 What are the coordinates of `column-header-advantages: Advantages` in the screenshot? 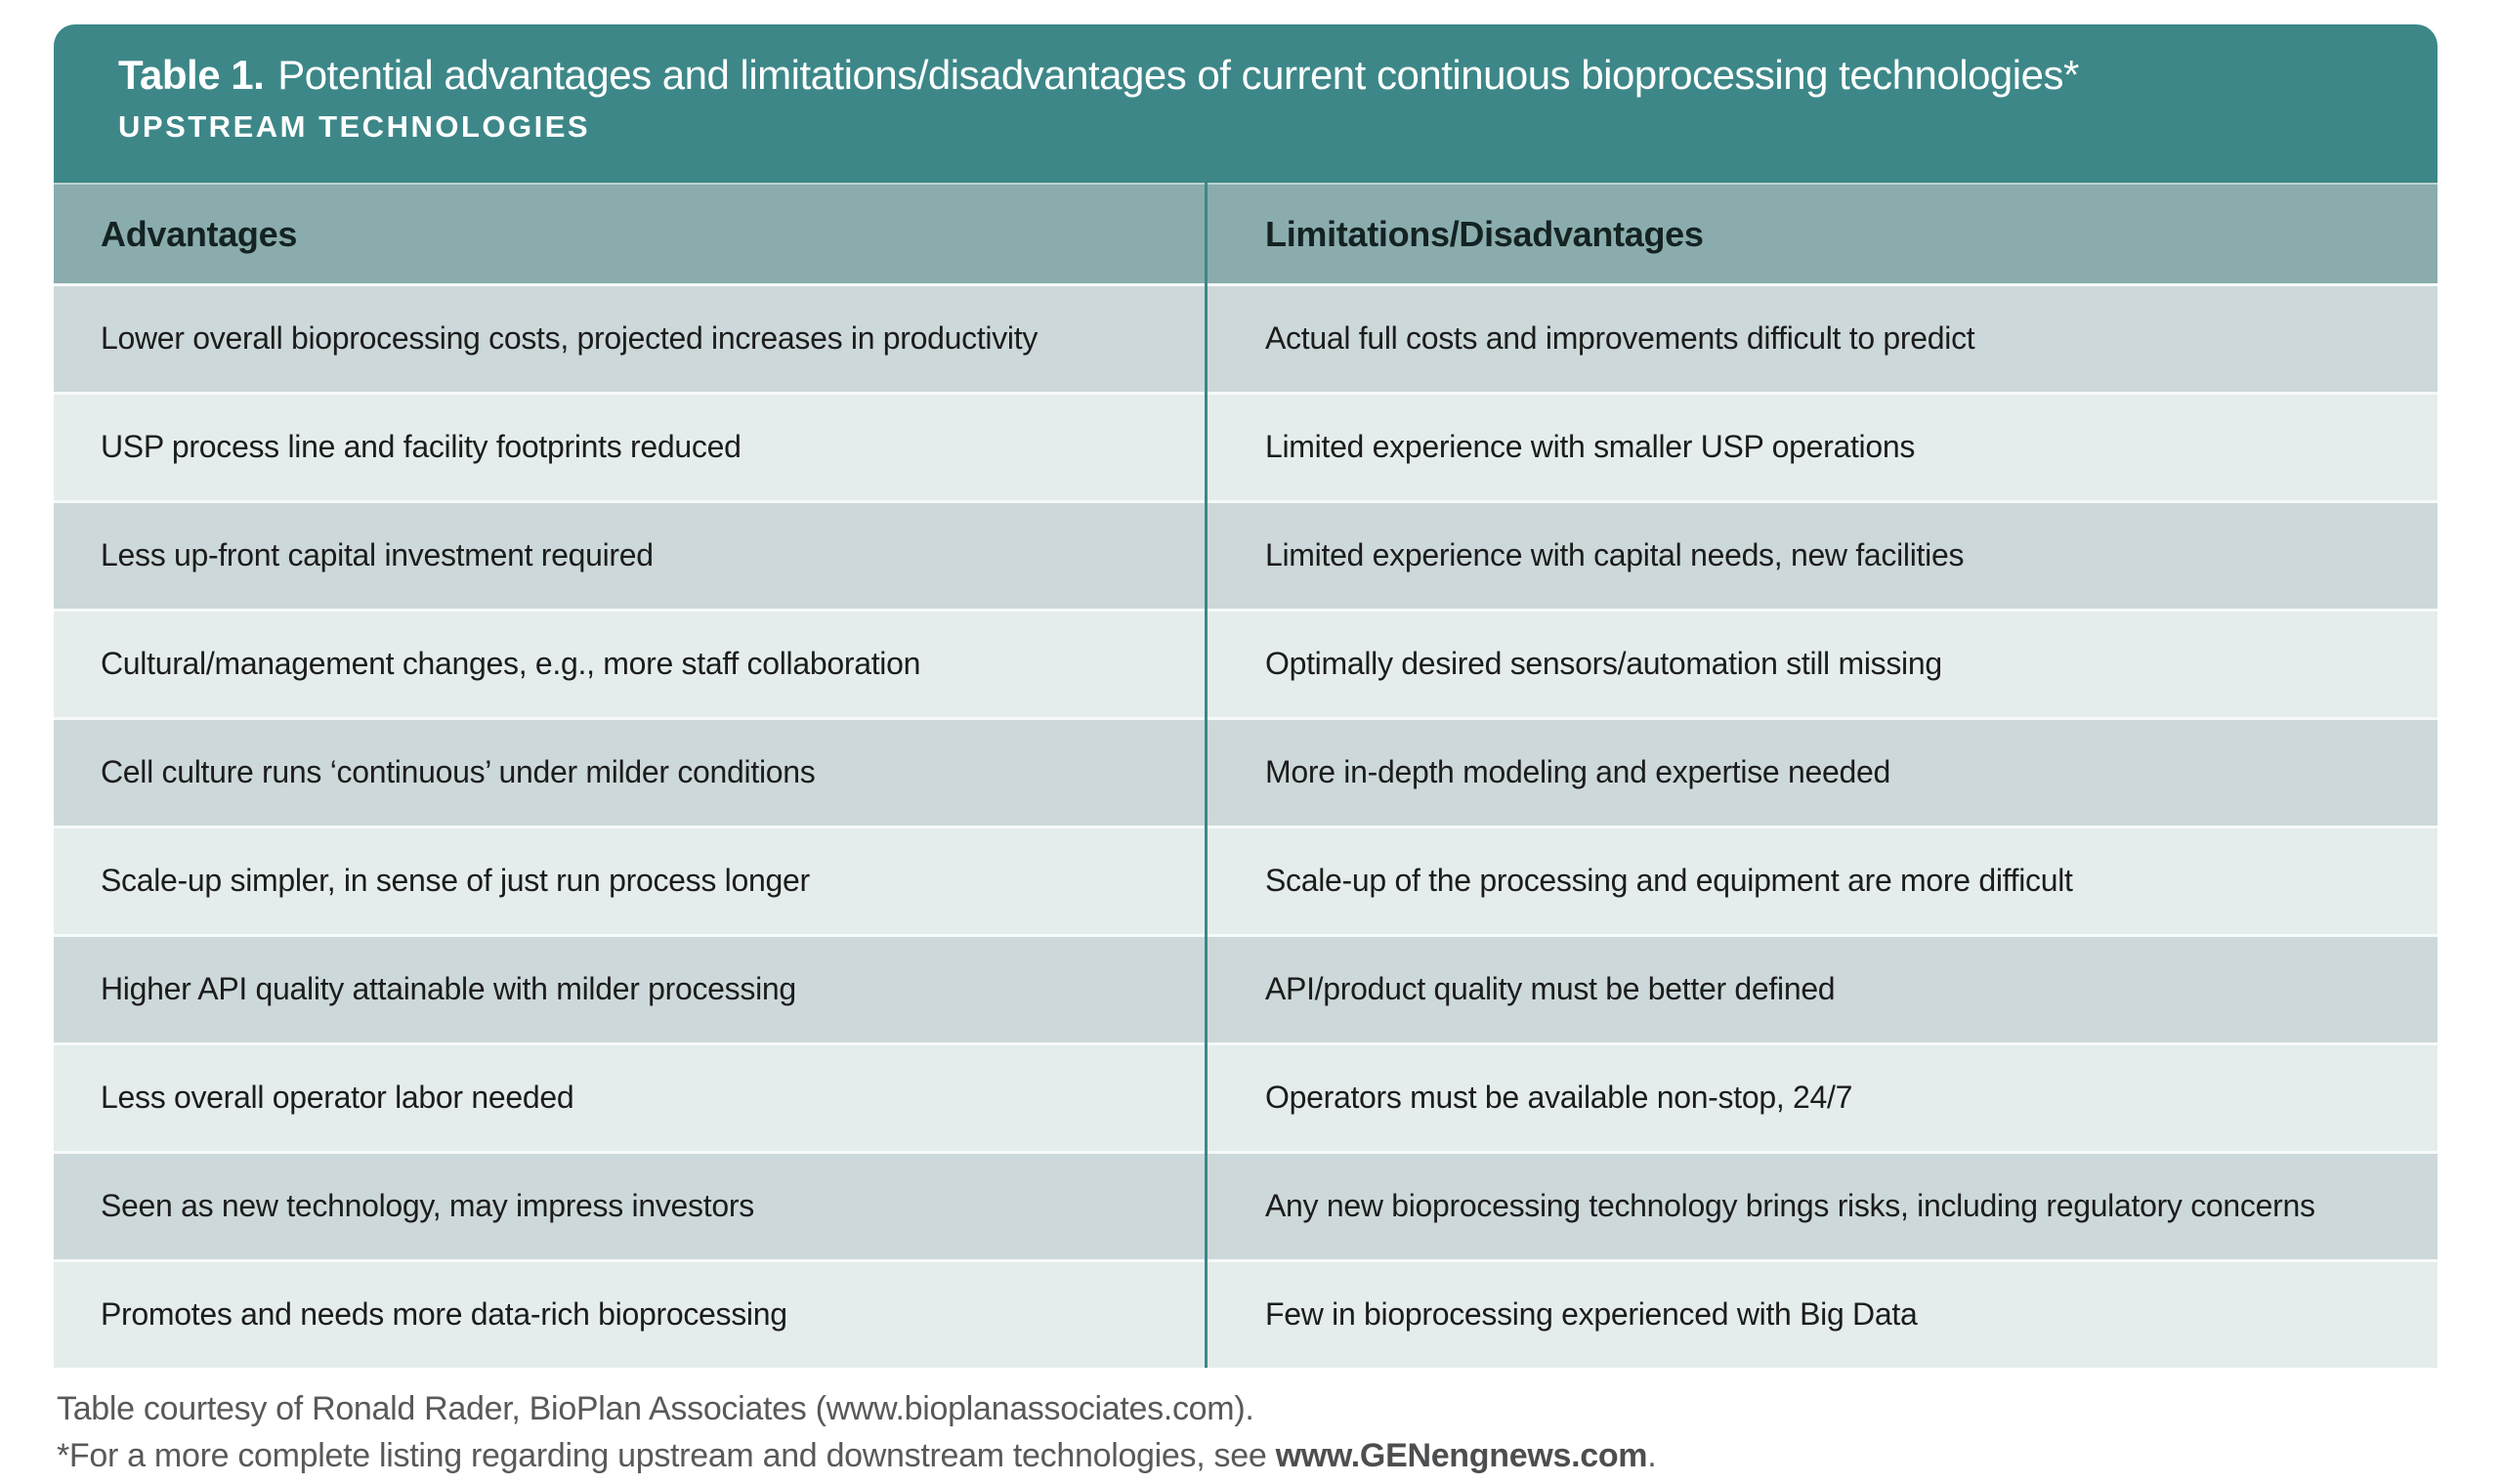 It's located at (199, 233).